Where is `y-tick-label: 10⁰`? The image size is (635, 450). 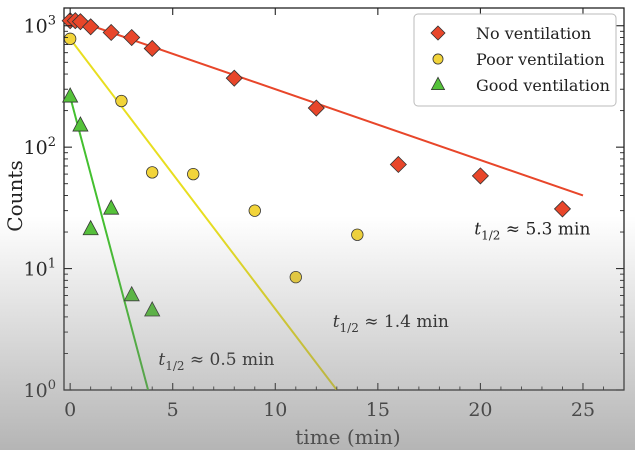
y-tick-label: 10⁰ is located at coordinates (40, 390).